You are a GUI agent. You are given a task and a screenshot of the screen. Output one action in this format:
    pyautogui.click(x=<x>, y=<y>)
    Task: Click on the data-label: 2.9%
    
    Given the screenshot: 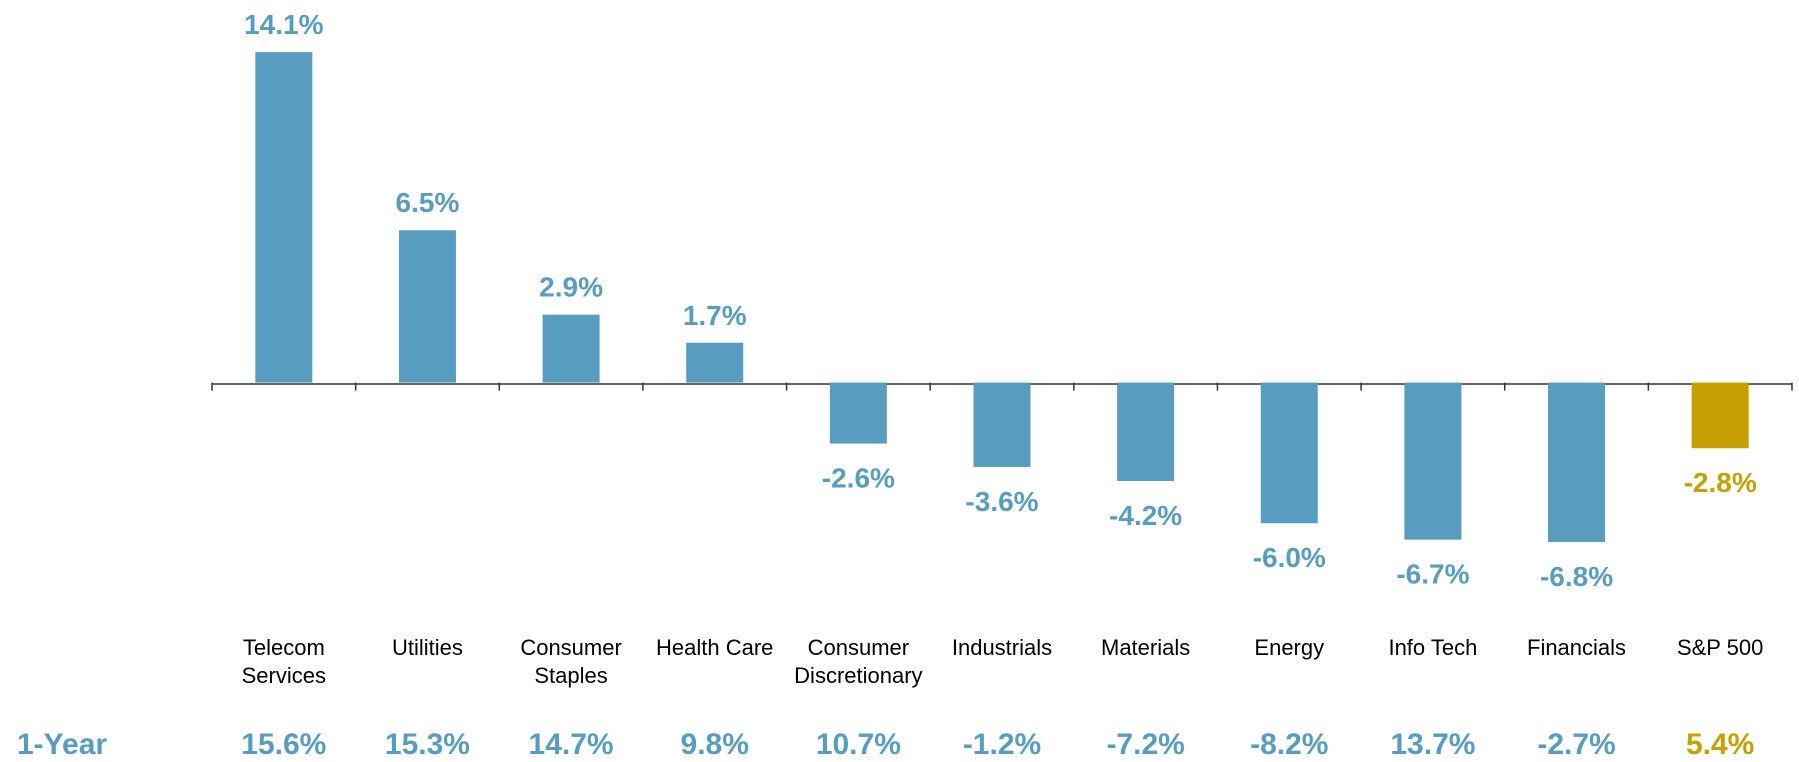 What is the action you would take?
    pyautogui.click(x=571, y=287)
    